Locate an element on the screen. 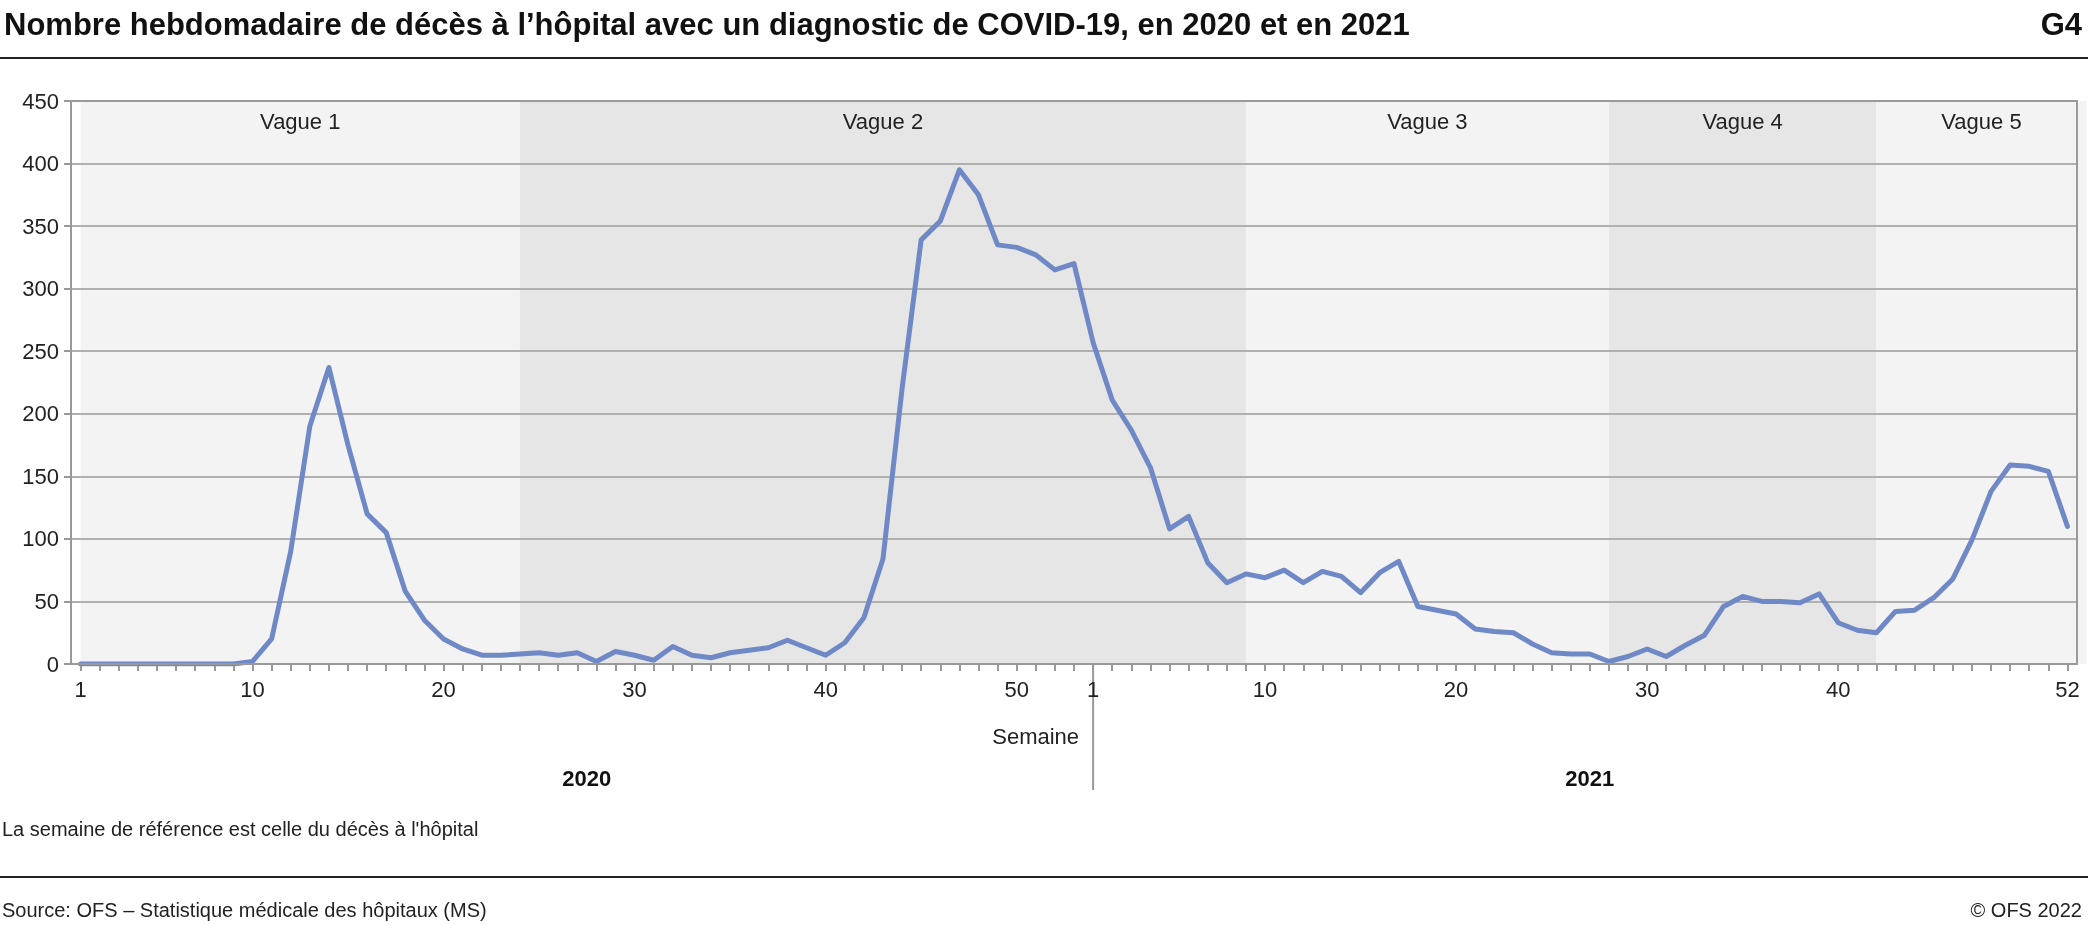 The image size is (2088, 925). annotation: Vague 5 is located at coordinates (1981, 121).